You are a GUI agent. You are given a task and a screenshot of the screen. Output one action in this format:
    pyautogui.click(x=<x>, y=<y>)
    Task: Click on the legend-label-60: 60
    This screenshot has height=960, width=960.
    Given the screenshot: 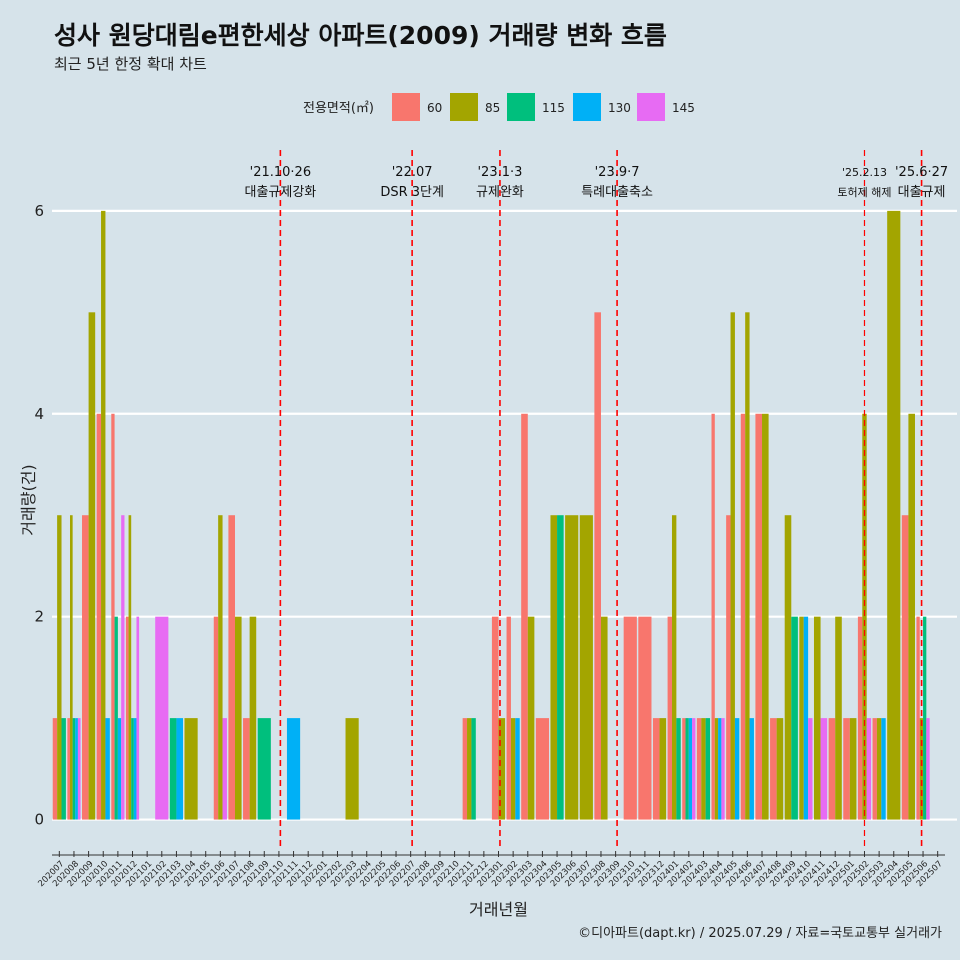 What is the action you would take?
    pyautogui.click(x=434, y=108)
    